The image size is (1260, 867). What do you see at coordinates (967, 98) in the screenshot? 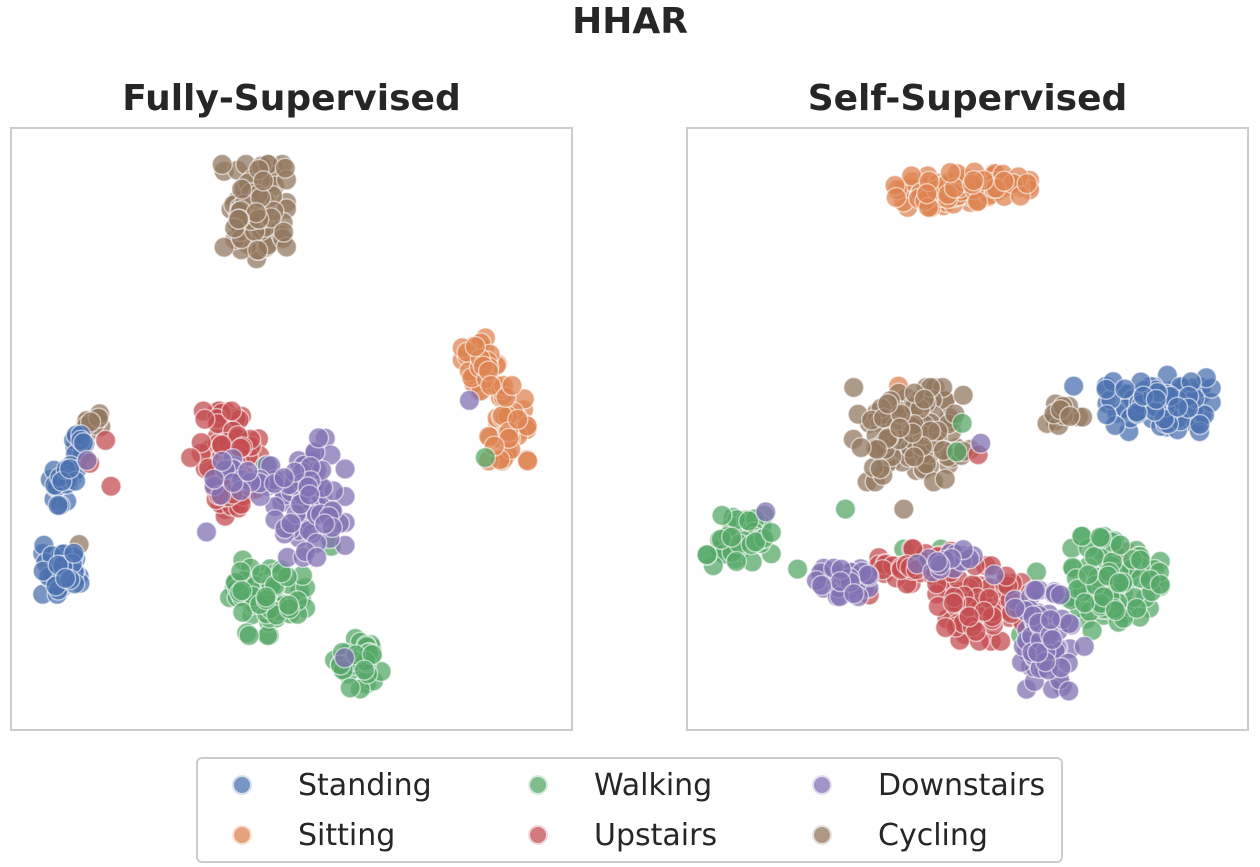
I see `right-panel-title: Self-Supervised` at bounding box center [967, 98].